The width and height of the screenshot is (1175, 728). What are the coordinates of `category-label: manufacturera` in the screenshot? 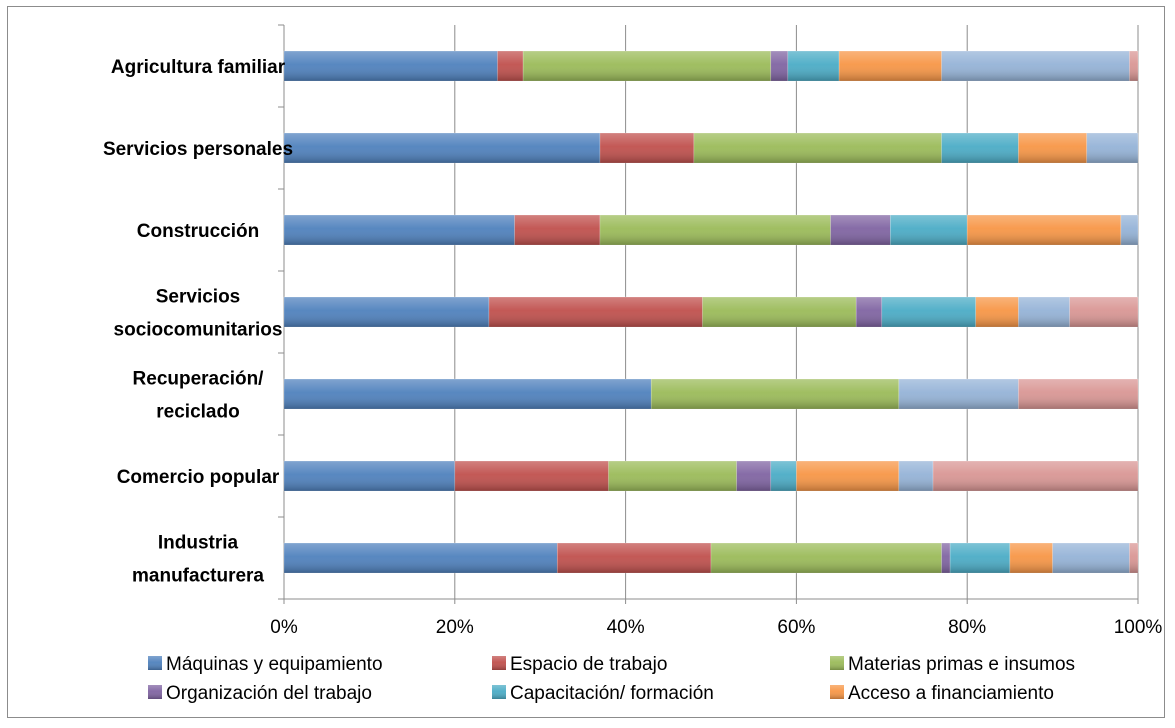 It's located at (198, 576).